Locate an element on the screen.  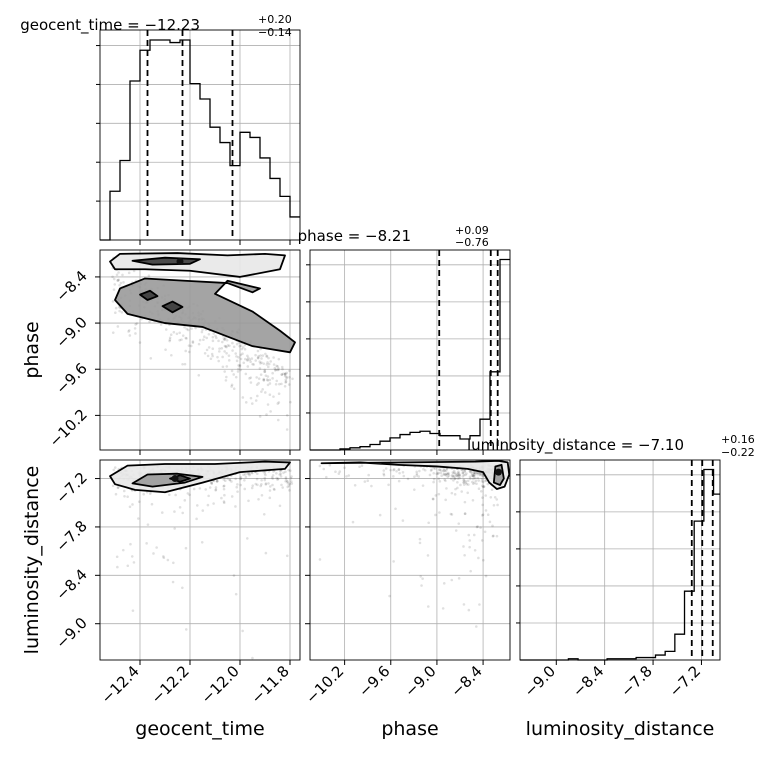
ytick-label-luminosity-distance-2: −7.8 is located at coordinates (71, 536).